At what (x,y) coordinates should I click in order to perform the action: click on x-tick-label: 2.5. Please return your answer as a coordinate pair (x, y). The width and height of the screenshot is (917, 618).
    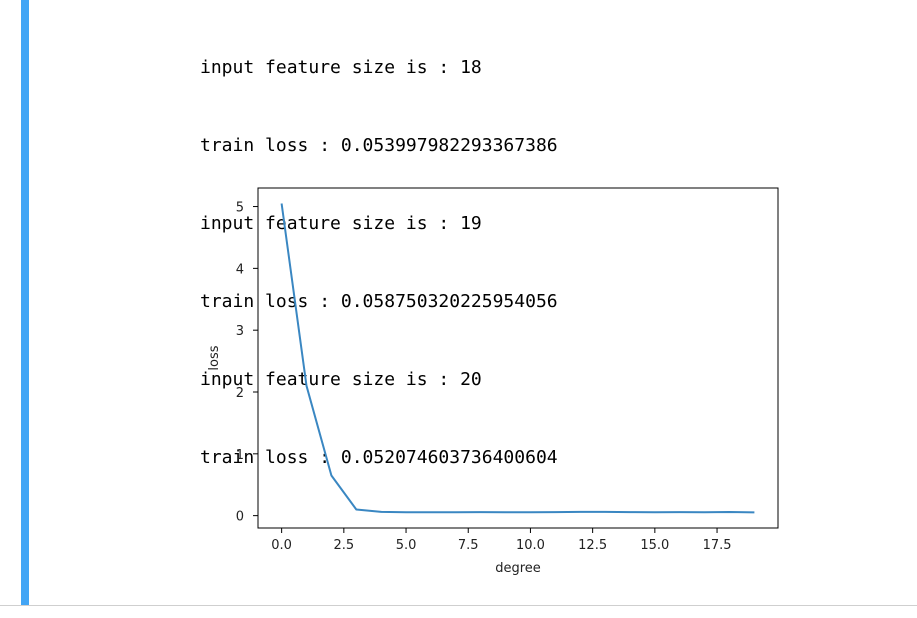
    Looking at the image, I should click on (343, 545).